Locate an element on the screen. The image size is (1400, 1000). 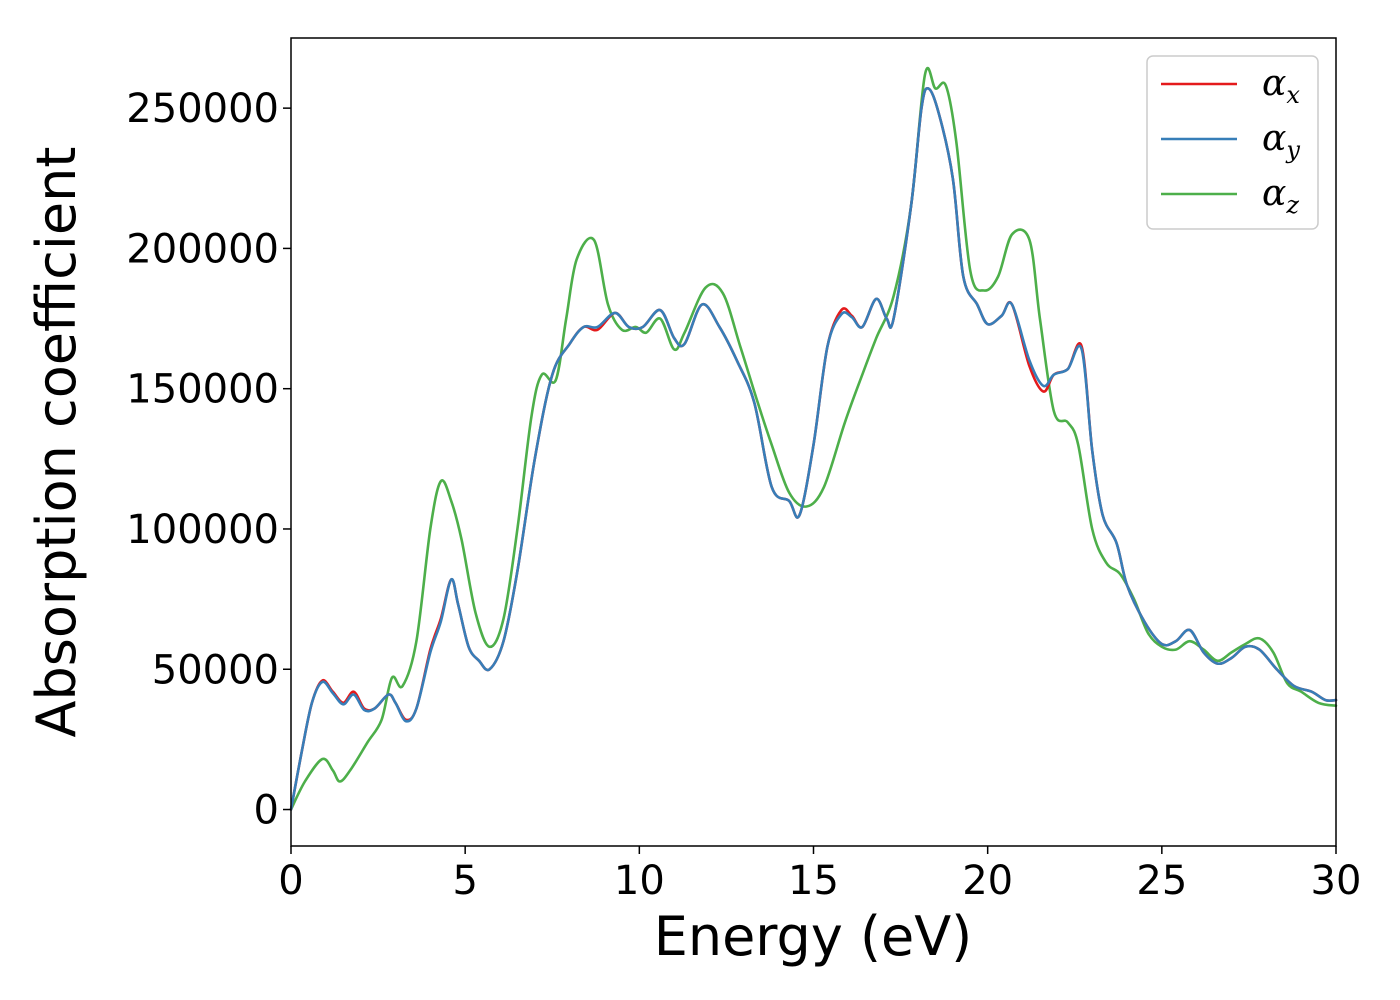
y-tick-label: 250000 is located at coordinates (202, 109).